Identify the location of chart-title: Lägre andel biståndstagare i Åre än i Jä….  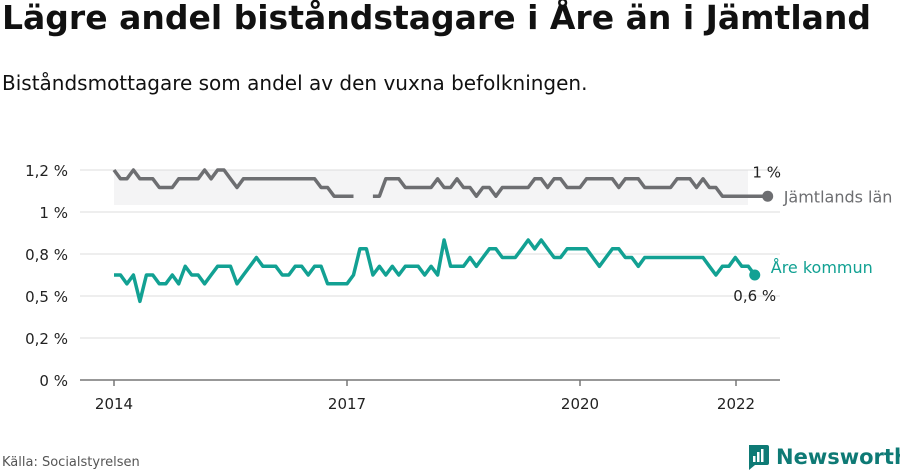
(437, 18).